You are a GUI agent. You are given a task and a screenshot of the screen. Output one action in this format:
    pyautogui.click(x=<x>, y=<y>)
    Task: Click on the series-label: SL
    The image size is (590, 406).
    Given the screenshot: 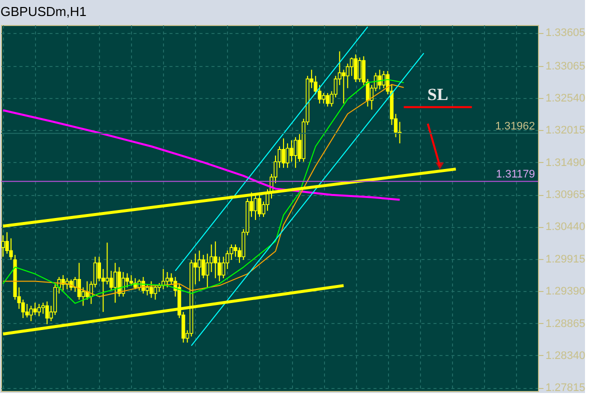 What is the action you would take?
    pyautogui.click(x=437, y=94)
    